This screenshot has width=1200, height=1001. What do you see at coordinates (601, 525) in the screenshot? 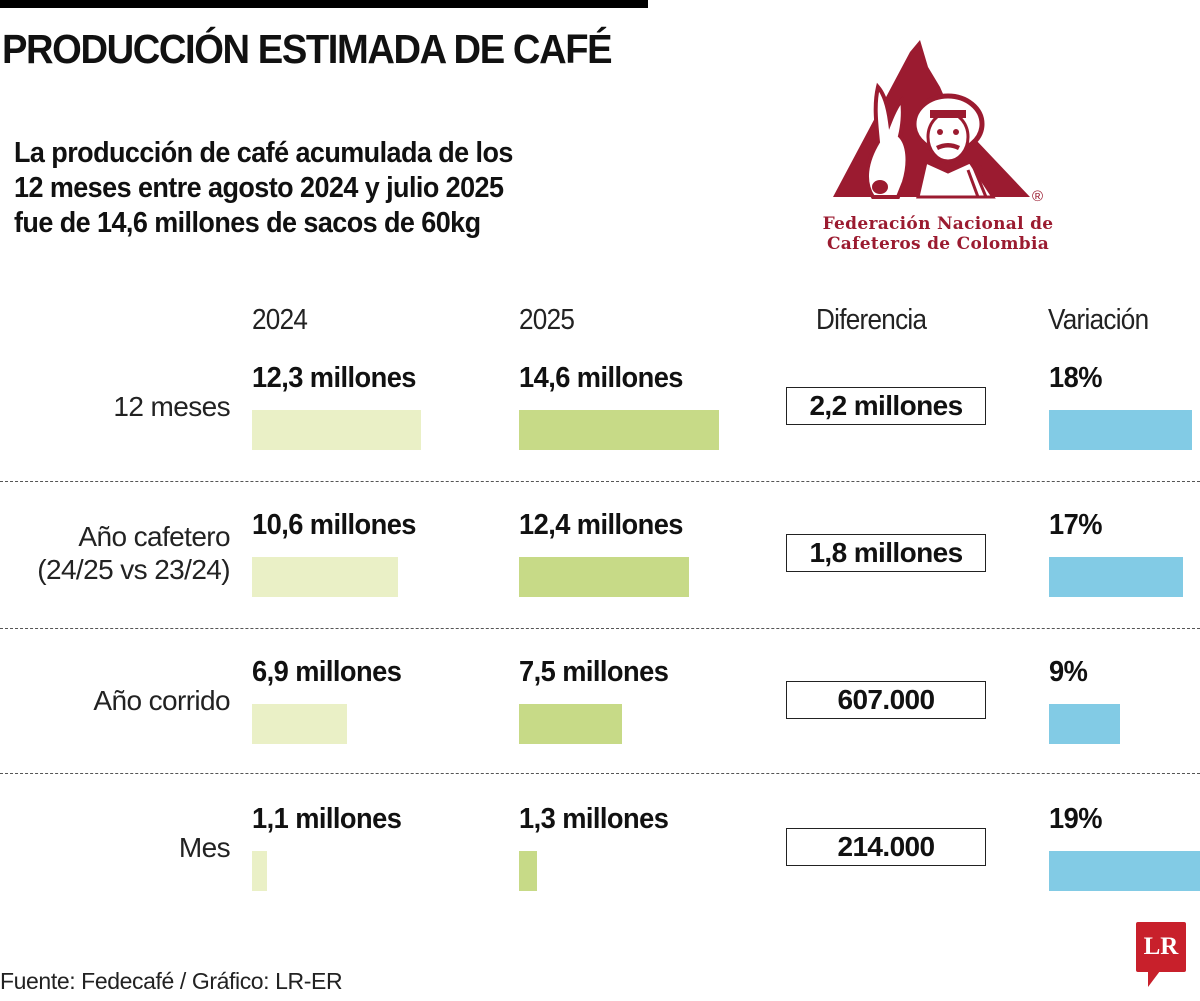
I see `value-2025: 12,4 millones` at bounding box center [601, 525].